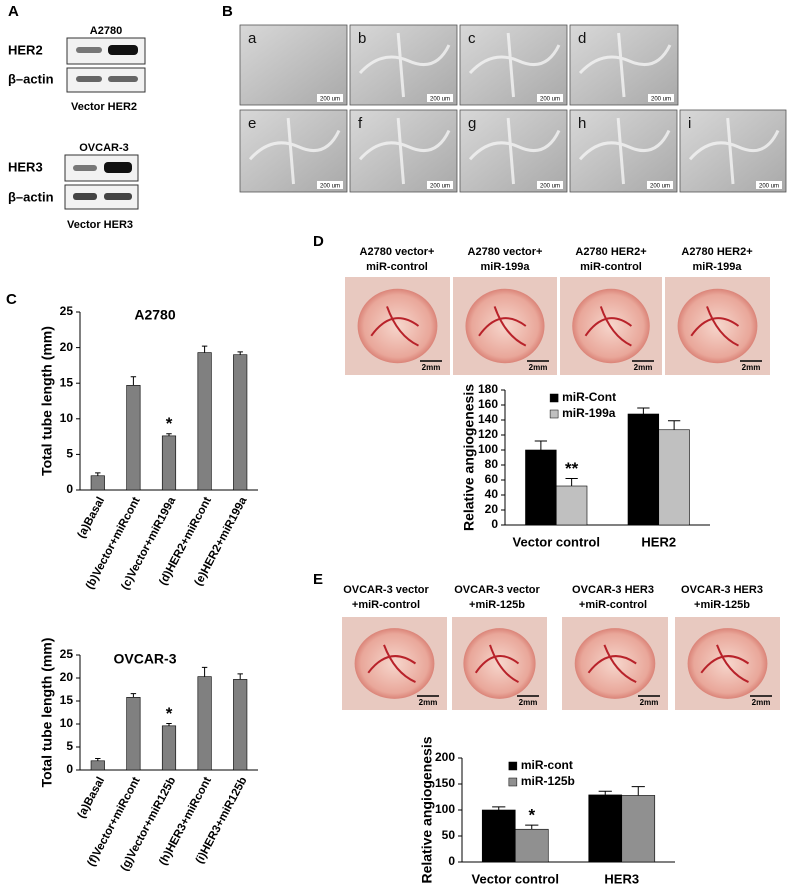  What do you see at coordinates (92, 517) in the screenshot?
I see `x-tick-label: (a)Basal` at bounding box center [92, 517].